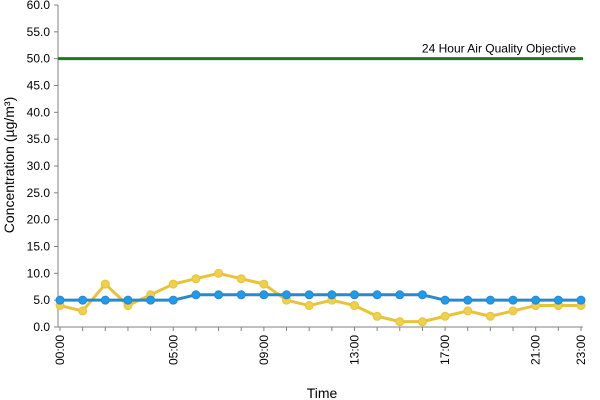  What do you see at coordinates (41, 300) in the screenshot?
I see `y-tick-label: 5.0` at bounding box center [41, 300].